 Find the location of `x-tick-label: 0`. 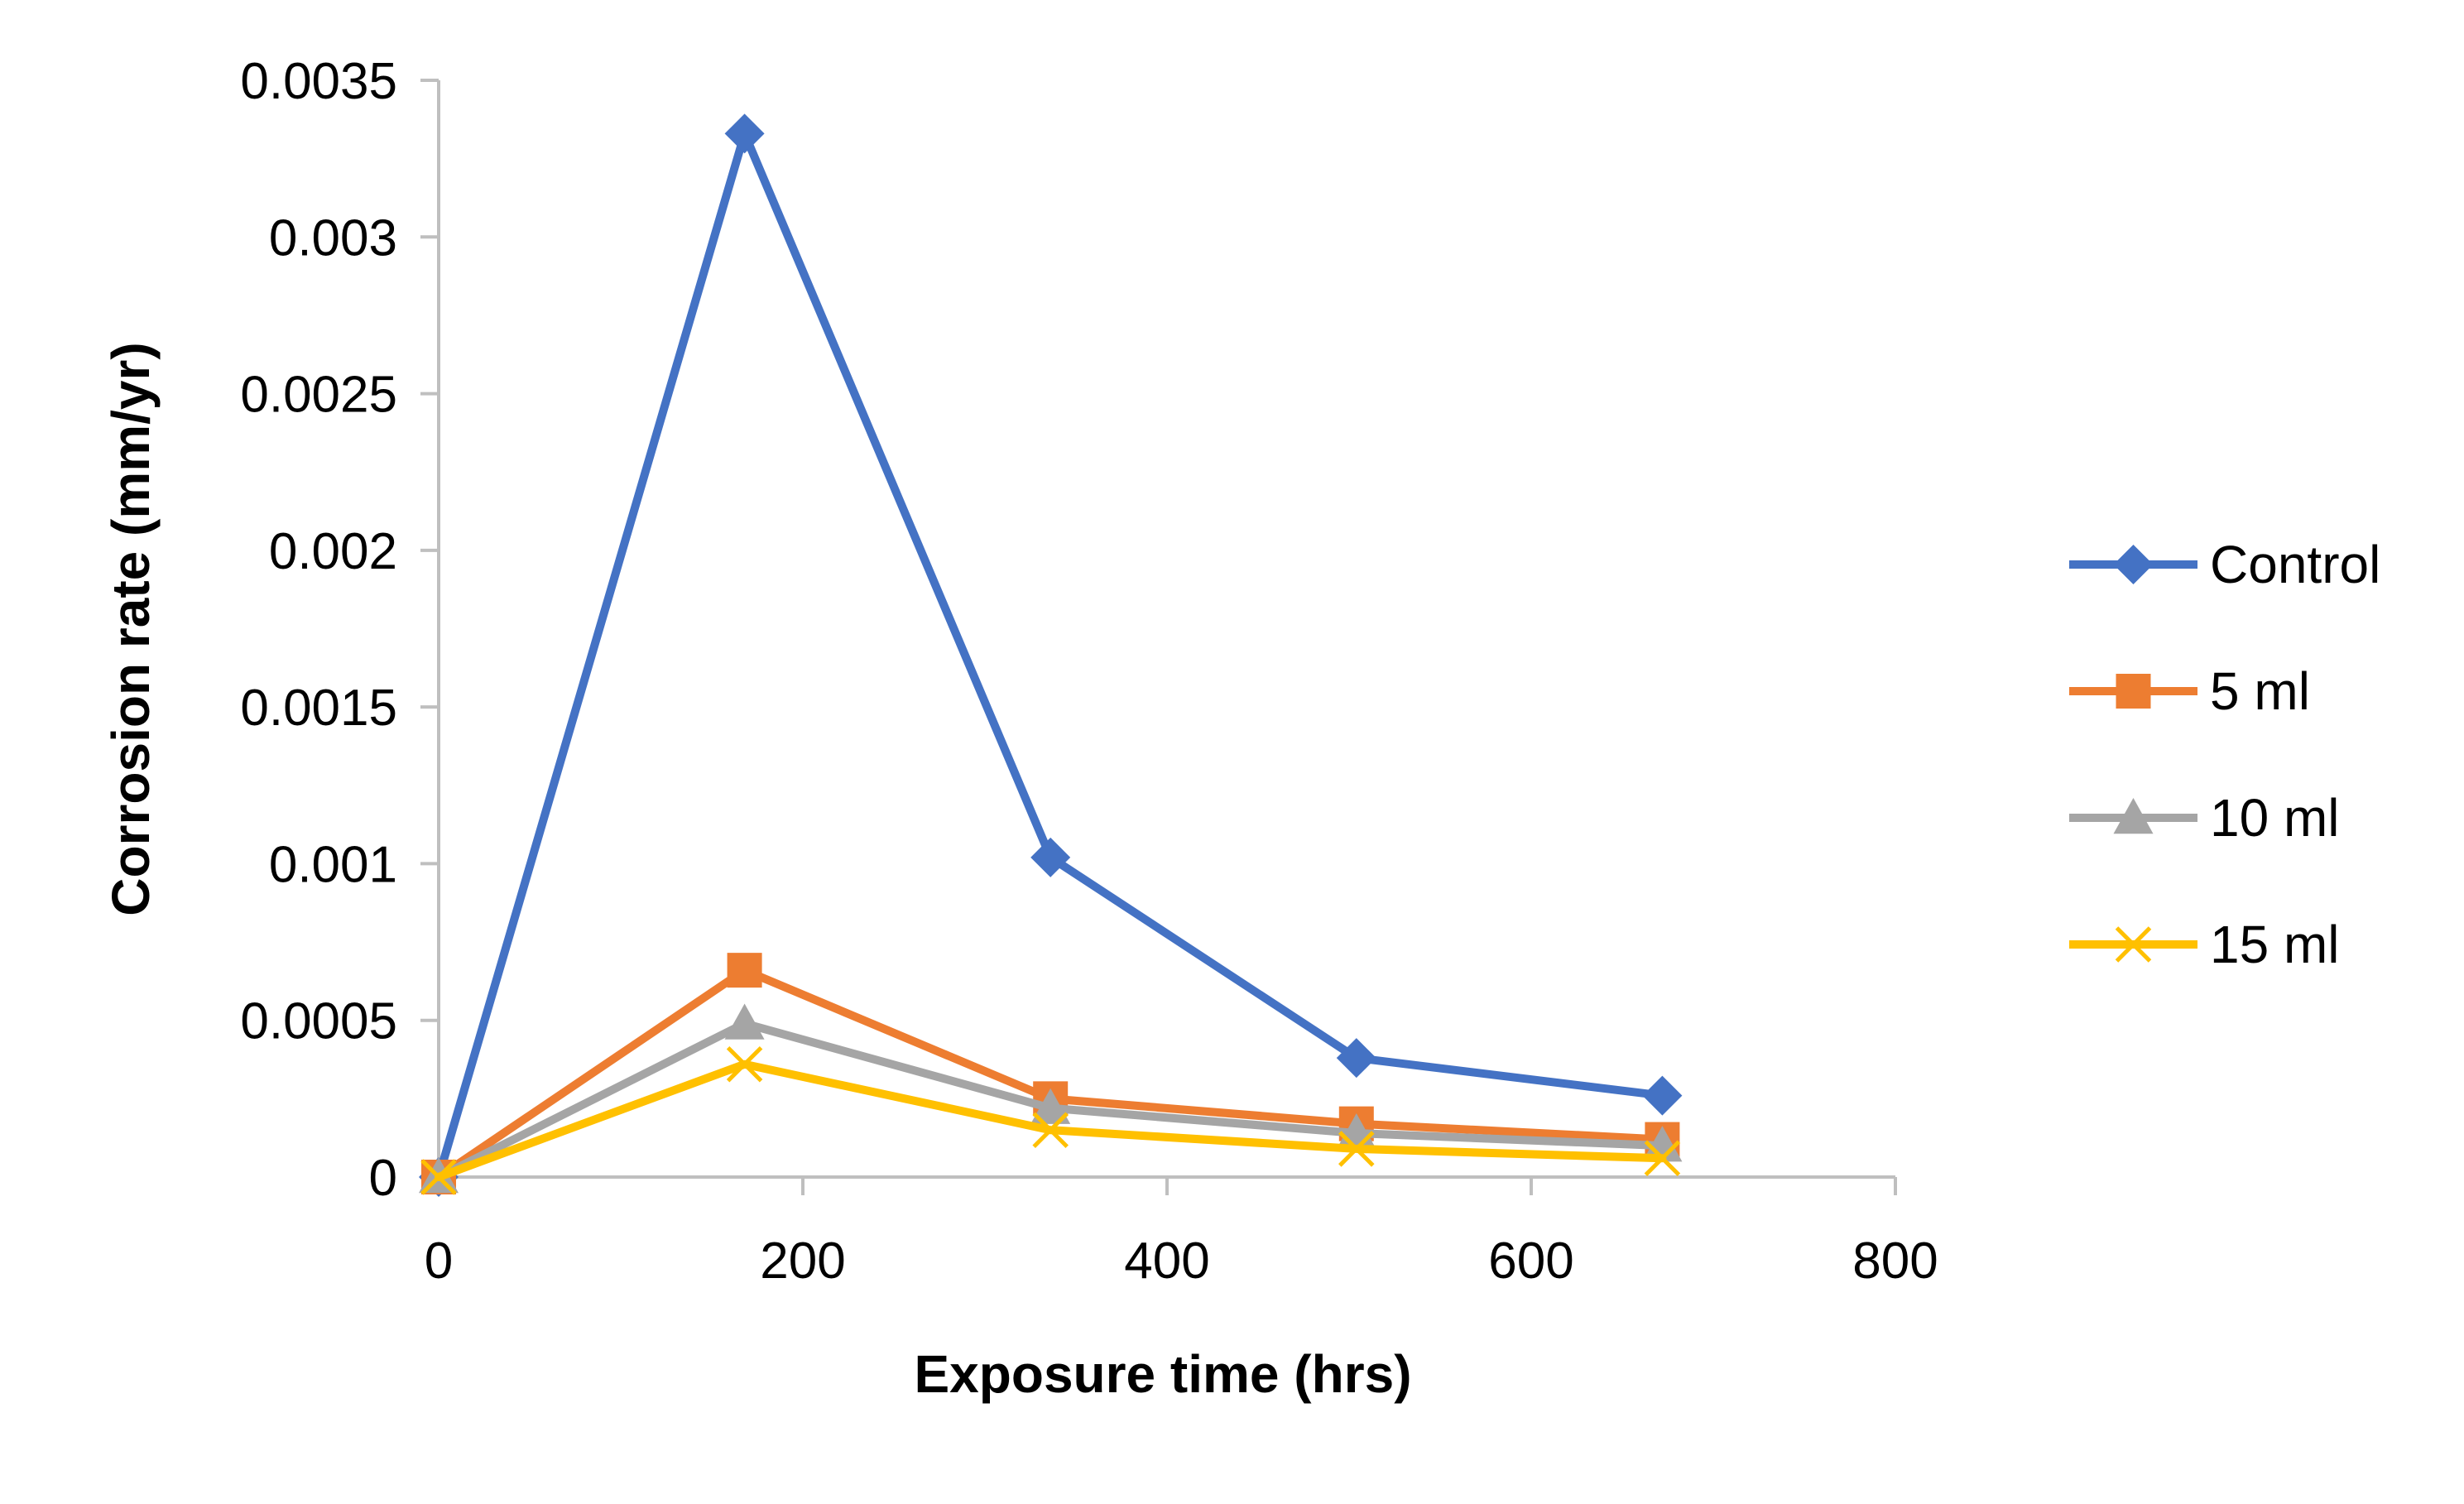

x-tick-label: 0 is located at coordinates (439, 1261).